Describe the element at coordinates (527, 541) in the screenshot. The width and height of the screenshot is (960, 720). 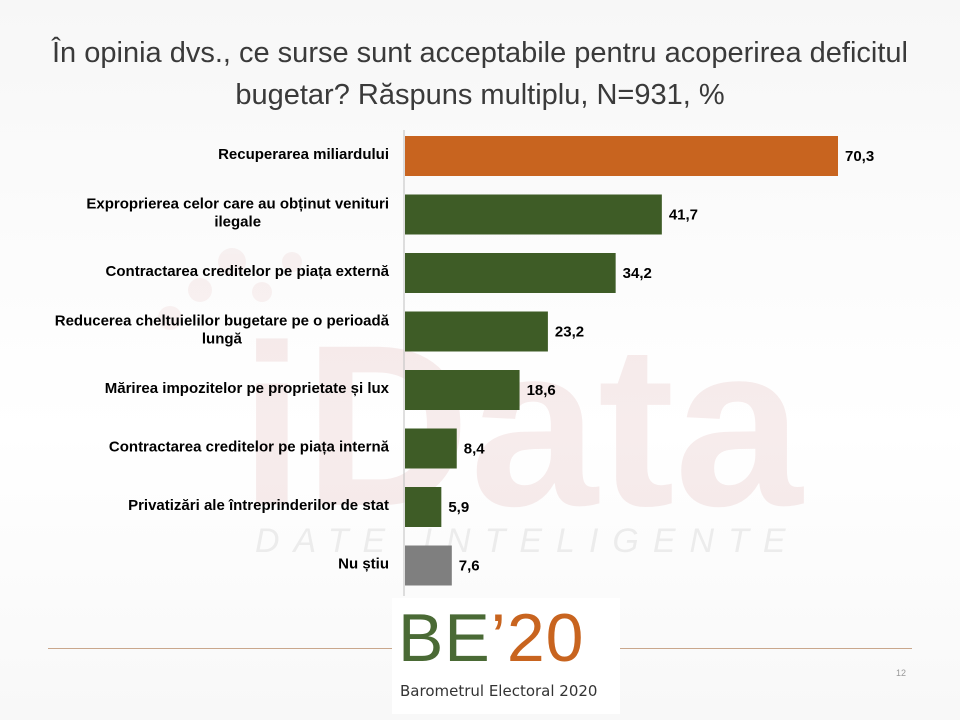
I see `watermark-tagline: DATE INTELIGENTE` at that location.